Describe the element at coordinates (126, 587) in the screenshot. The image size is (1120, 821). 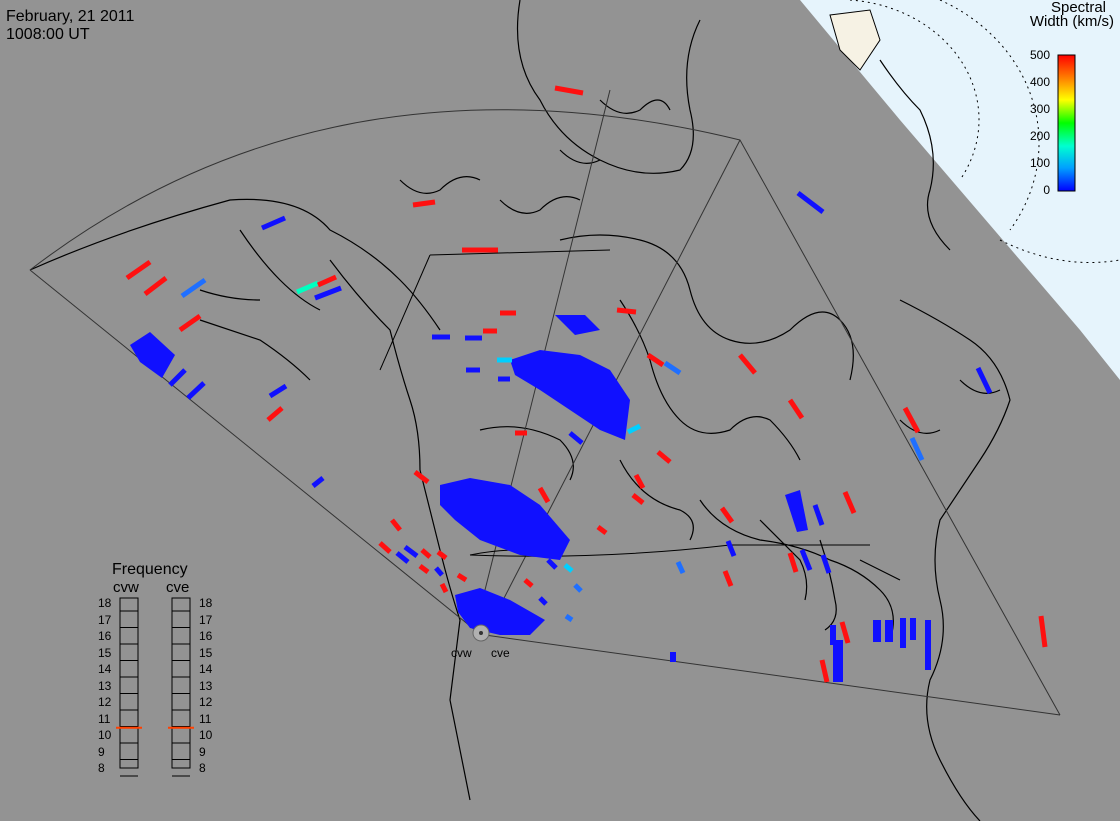
I see `radar-label-cvw: cvw` at that location.